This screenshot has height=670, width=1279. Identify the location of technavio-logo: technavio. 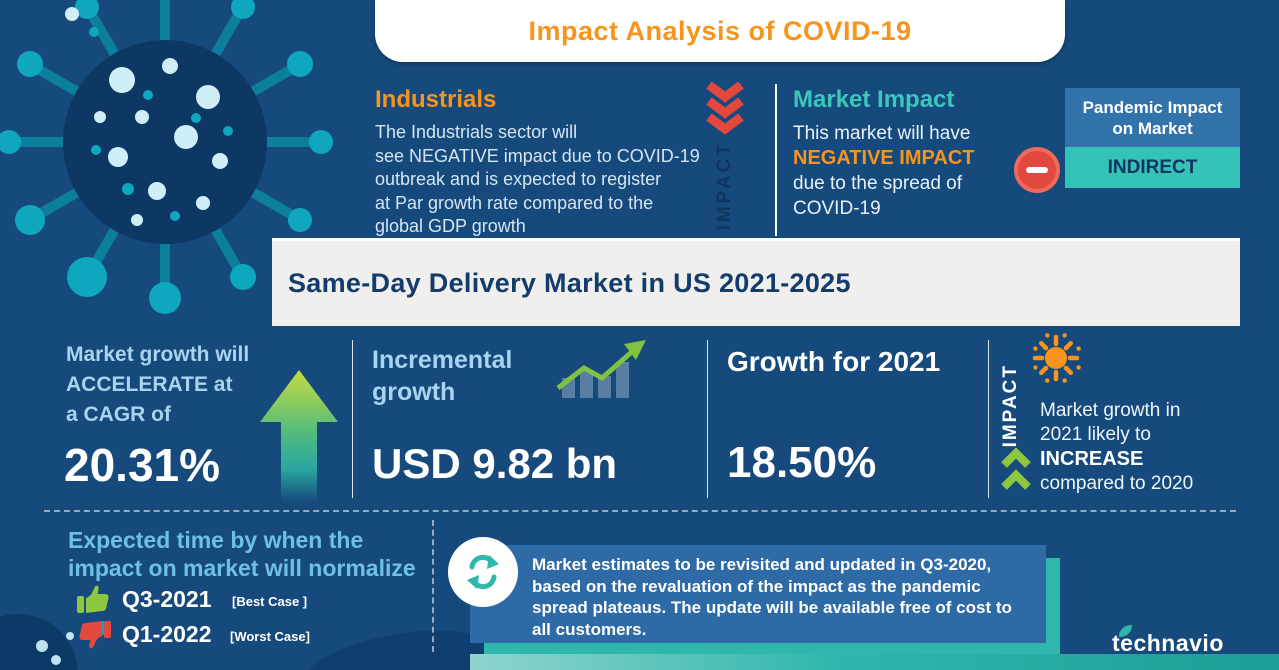
(1168, 641).